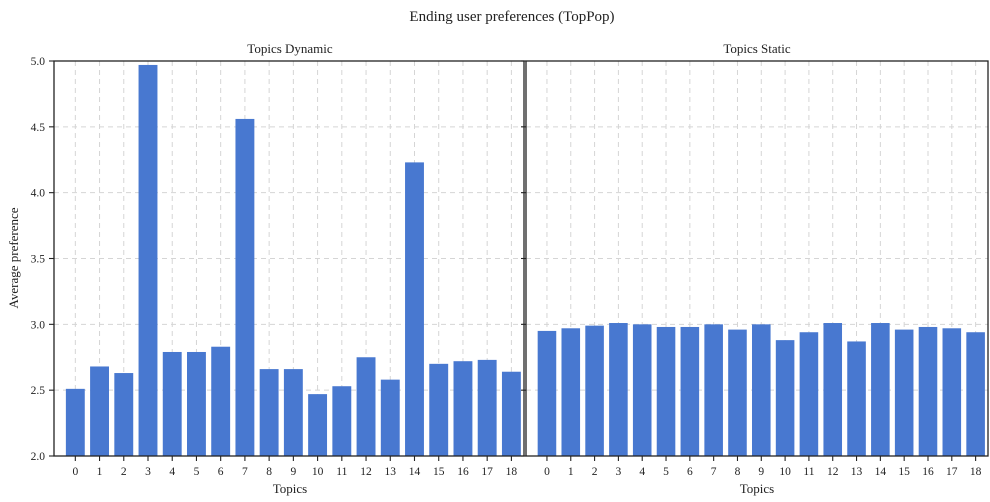  Describe the element at coordinates (511, 17) in the screenshot. I see `figure-title: Ending user preferences (TopPop)` at that location.